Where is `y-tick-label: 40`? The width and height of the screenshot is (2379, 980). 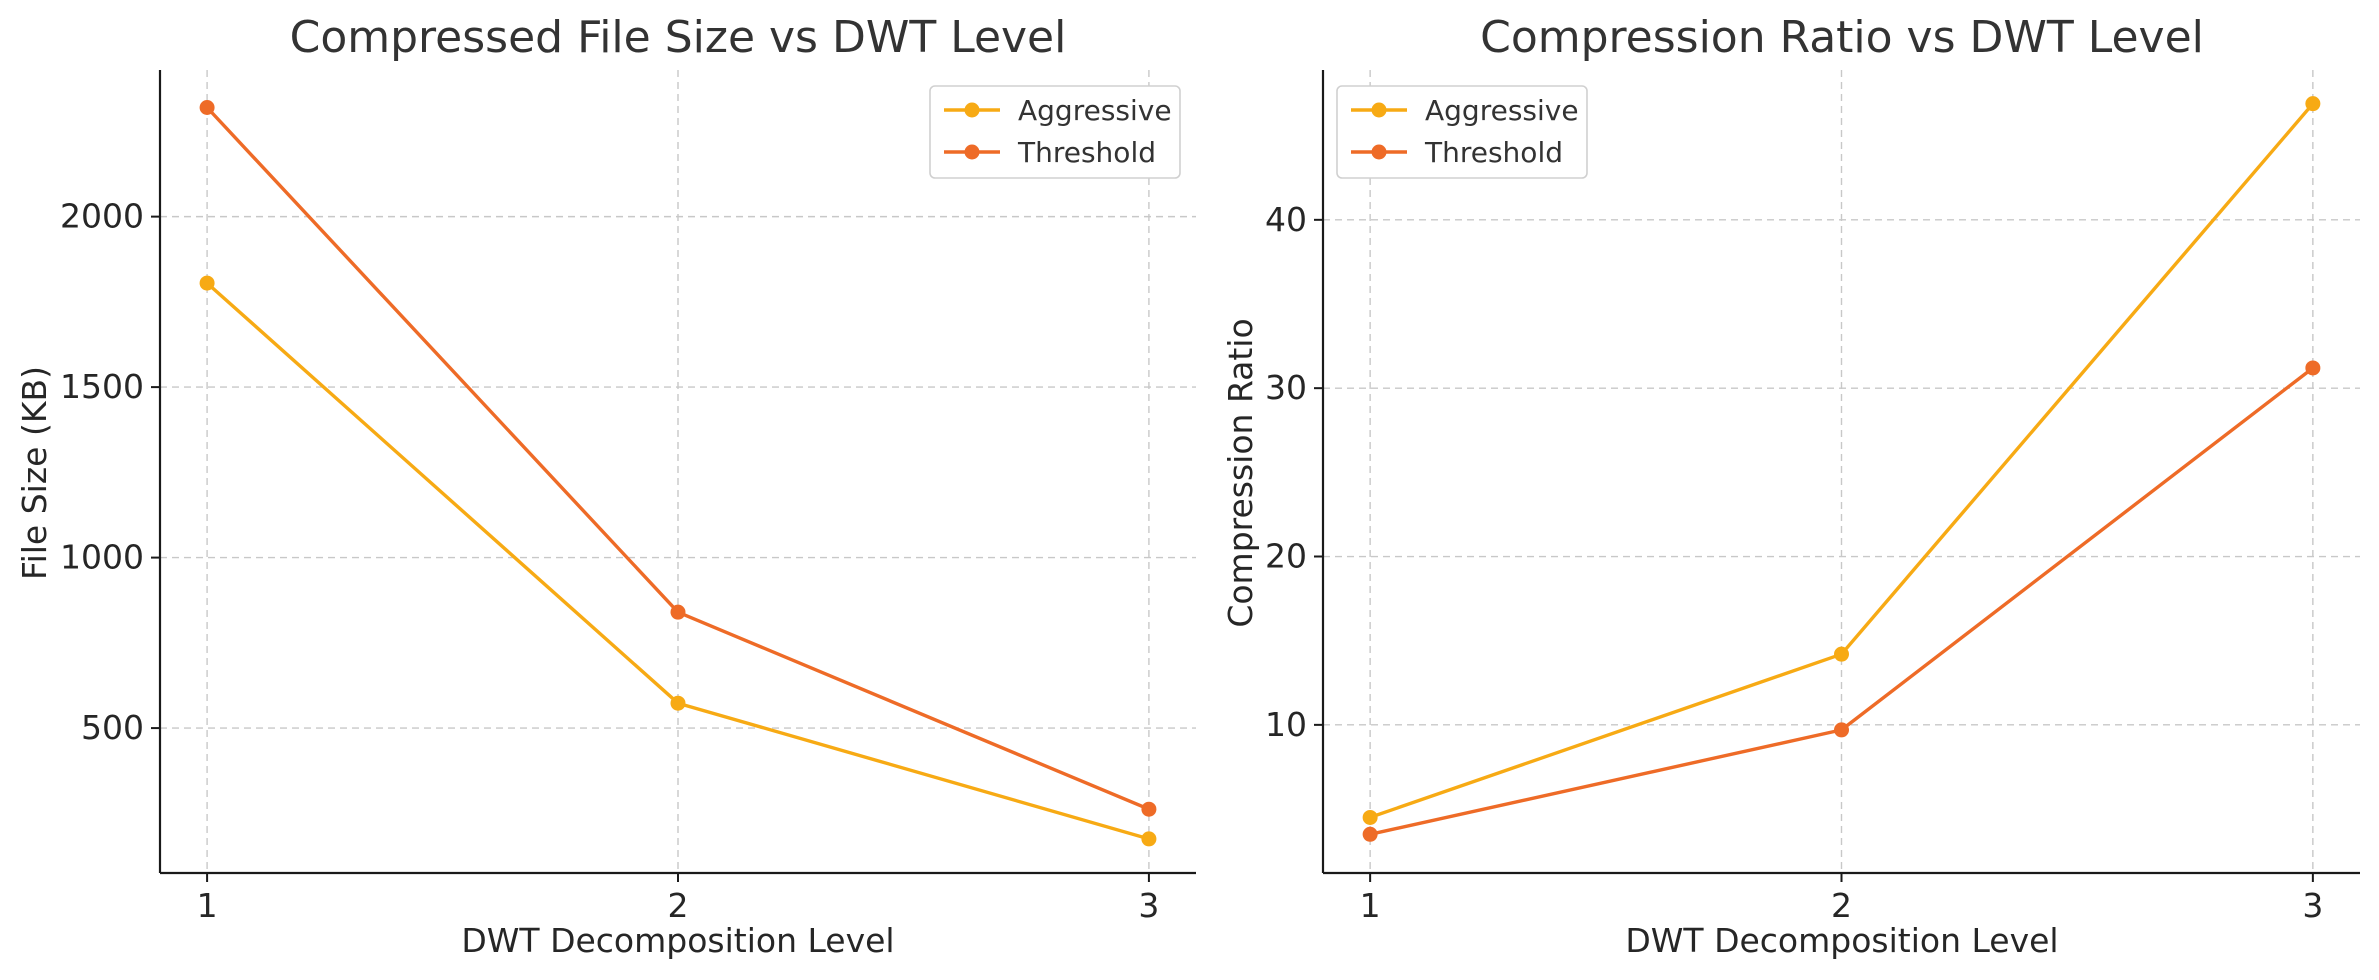
y-tick-label: 40 is located at coordinates (1286, 219).